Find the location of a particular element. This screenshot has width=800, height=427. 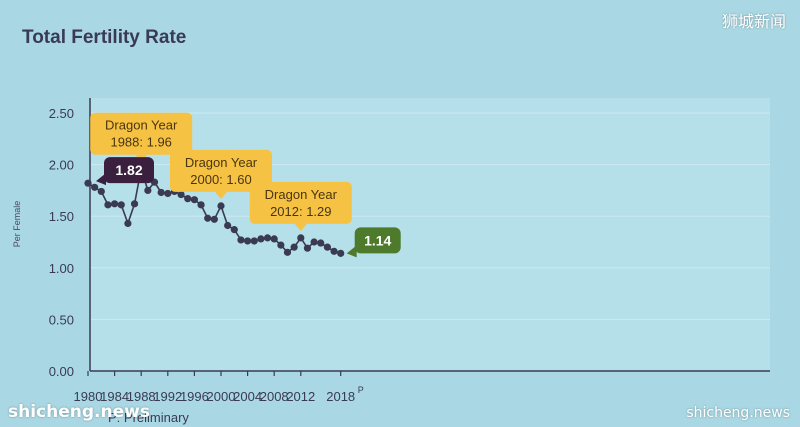

y-tick-label: 1.00 is located at coordinates (61, 268).